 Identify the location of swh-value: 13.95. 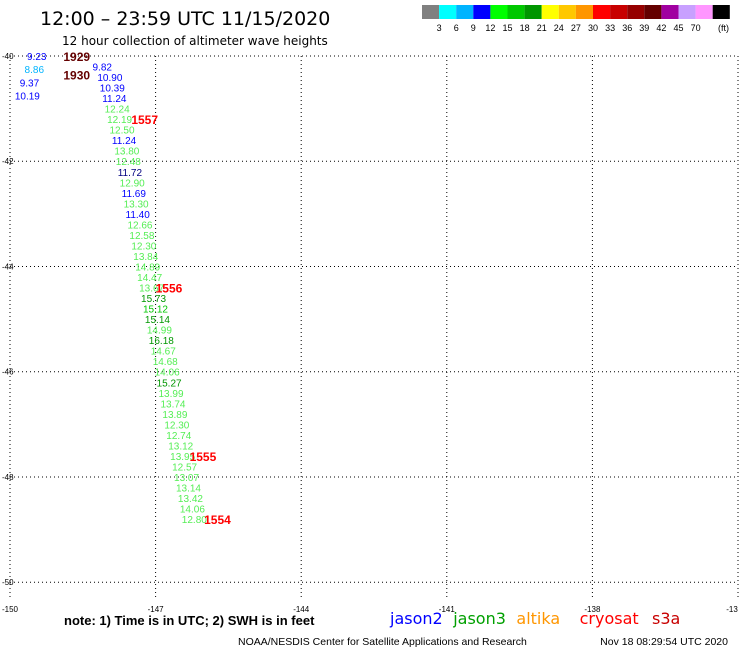
(182, 457).